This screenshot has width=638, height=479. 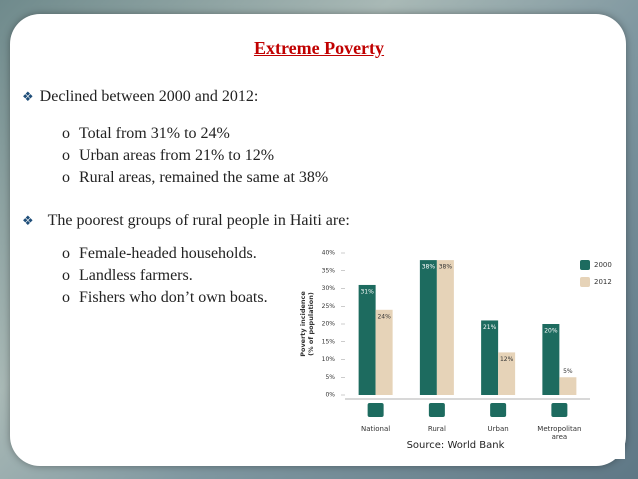 I want to click on x-tick-label: Urban, so click(x=498, y=429).